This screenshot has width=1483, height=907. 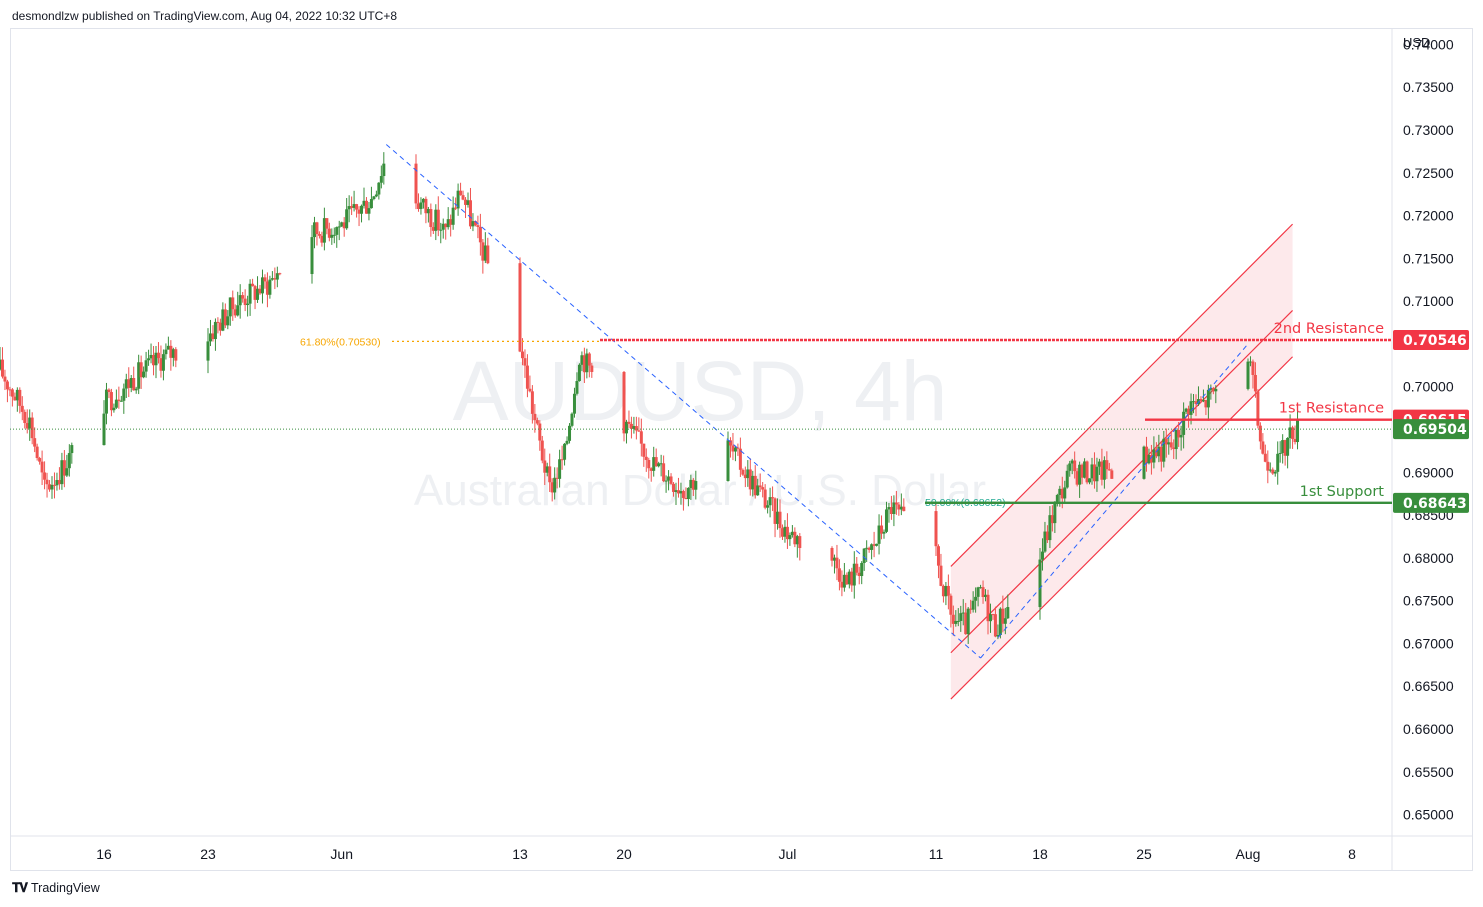 What do you see at coordinates (936, 854) in the screenshot?
I see `x-tick-label: 11` at bounding box center [936, 854].